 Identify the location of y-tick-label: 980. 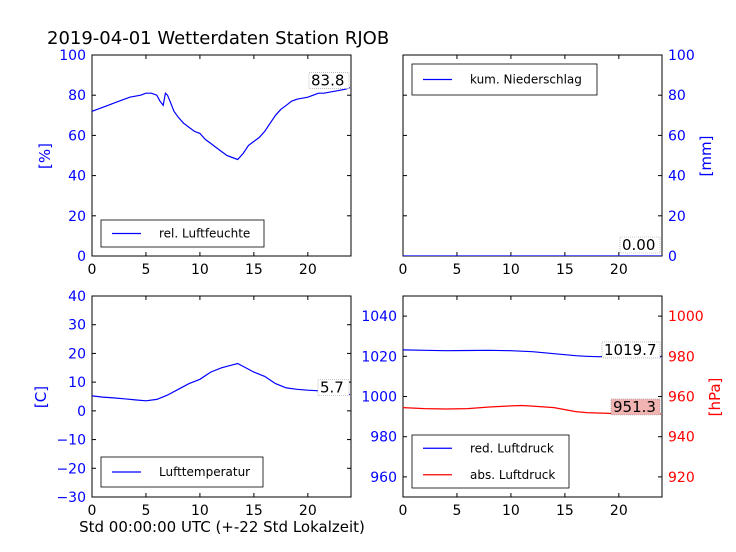
(383, 438).